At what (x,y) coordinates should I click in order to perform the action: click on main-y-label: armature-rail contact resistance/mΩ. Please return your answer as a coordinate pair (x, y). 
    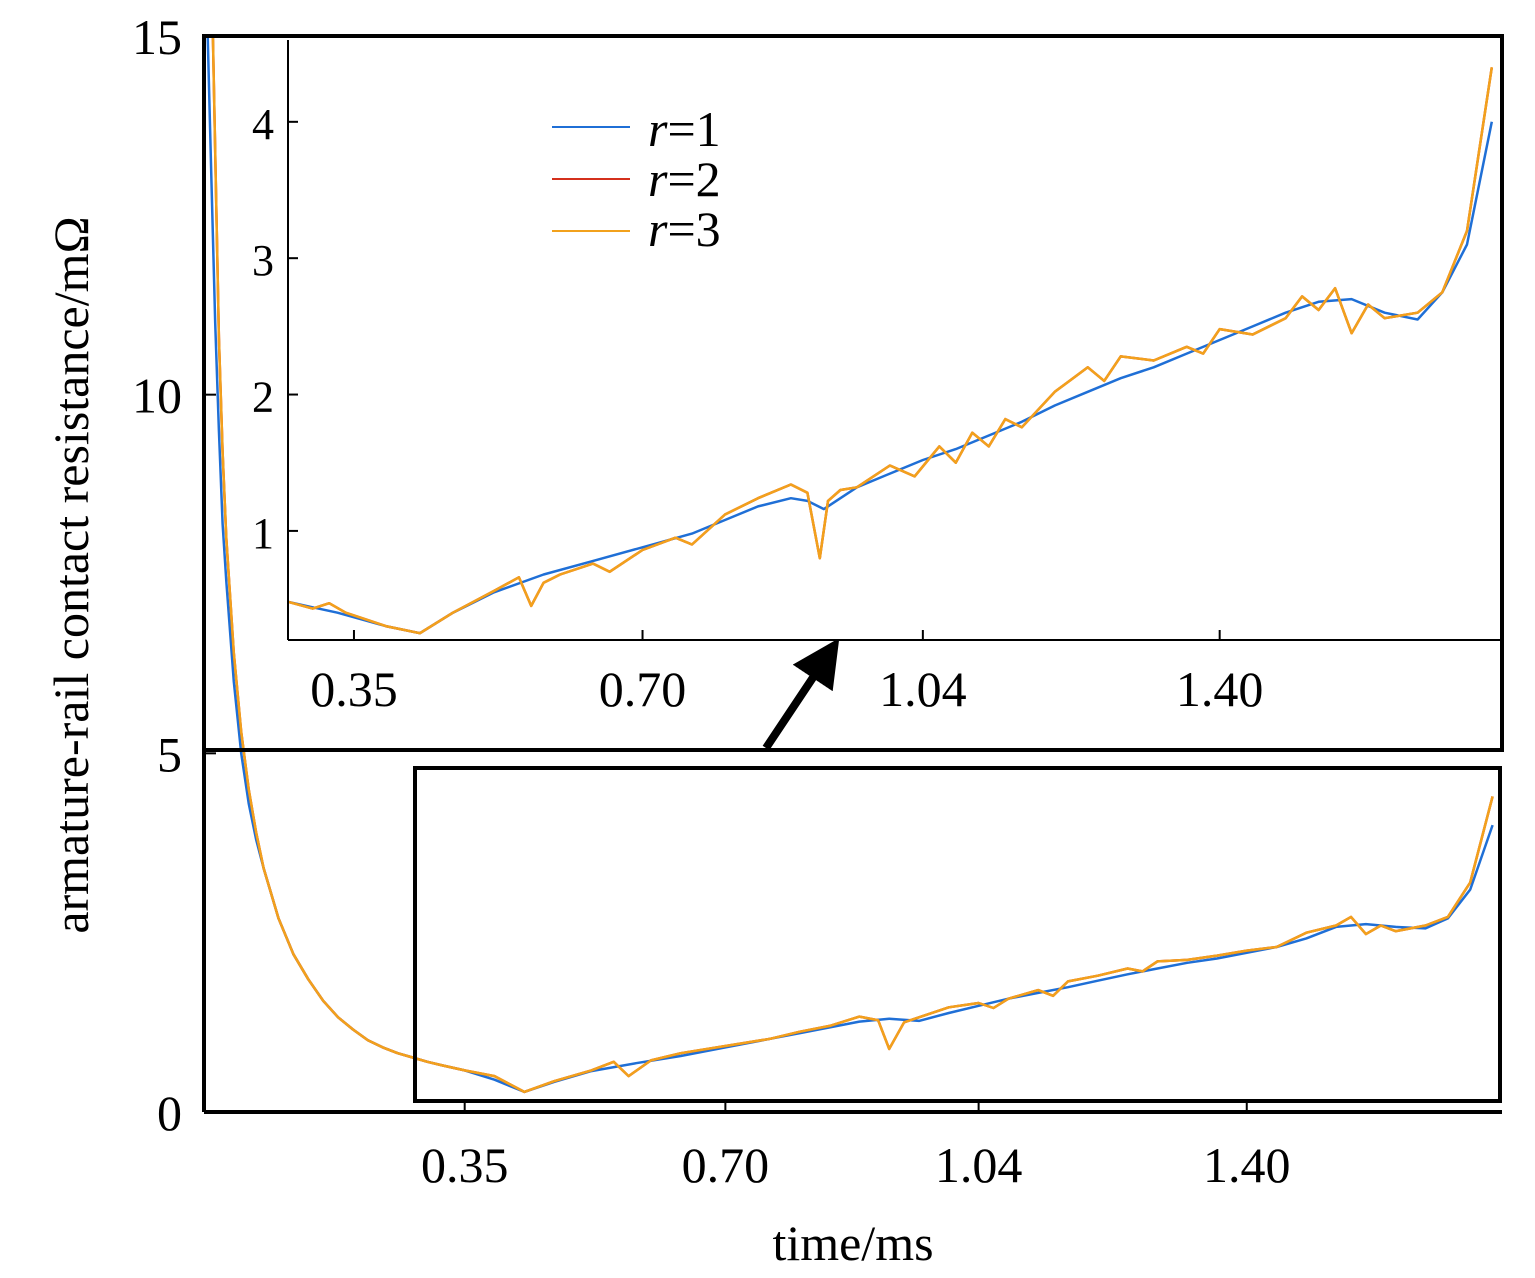
    Looking at the image, I should click on (71, 574).